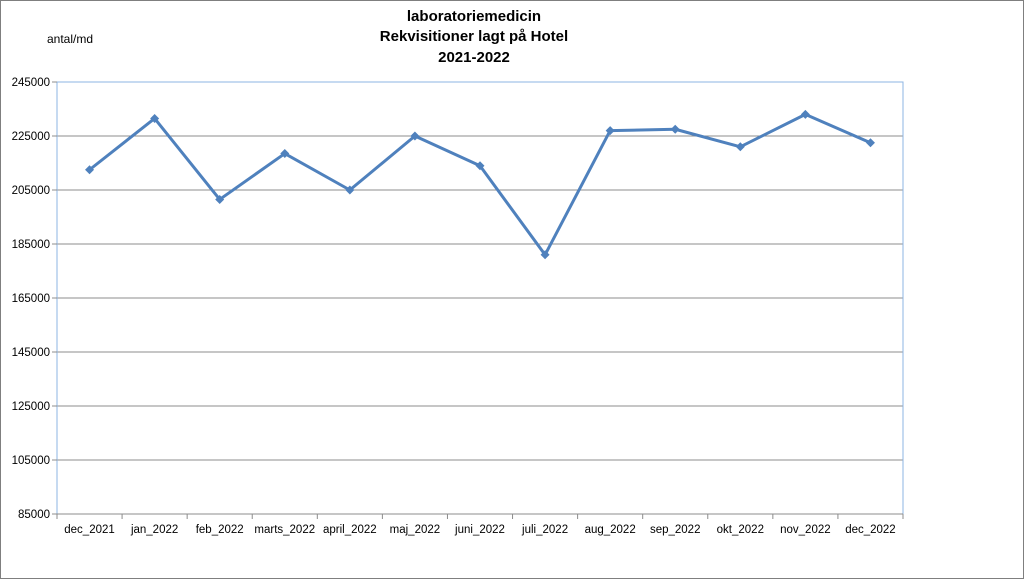 Image resolution: width=1024 pixels, height=579 pixels. What do you see at coordinates (740, 530) in the screenshot?
I see `x-tick-label: okt_2022` at bounding box center [740, 530].